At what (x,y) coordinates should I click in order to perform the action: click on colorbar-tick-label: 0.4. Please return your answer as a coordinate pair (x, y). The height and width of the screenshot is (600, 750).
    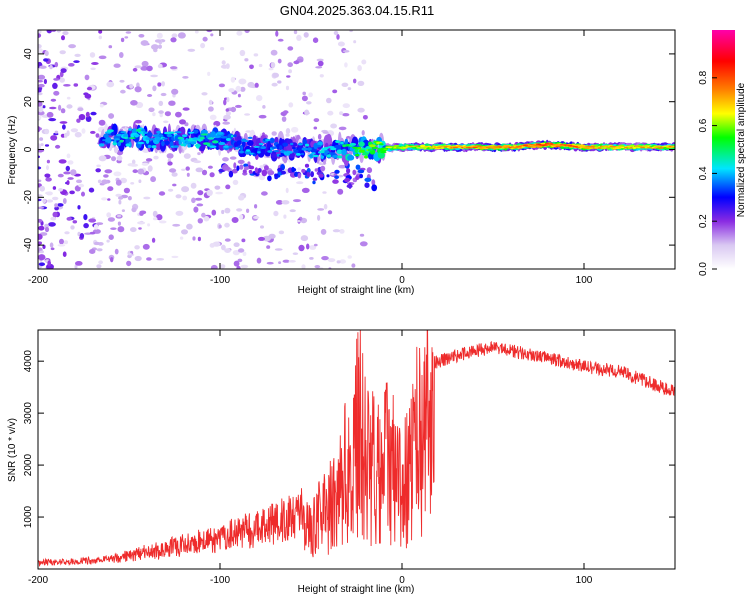
    Looking at the image, I should click on (703, 173).